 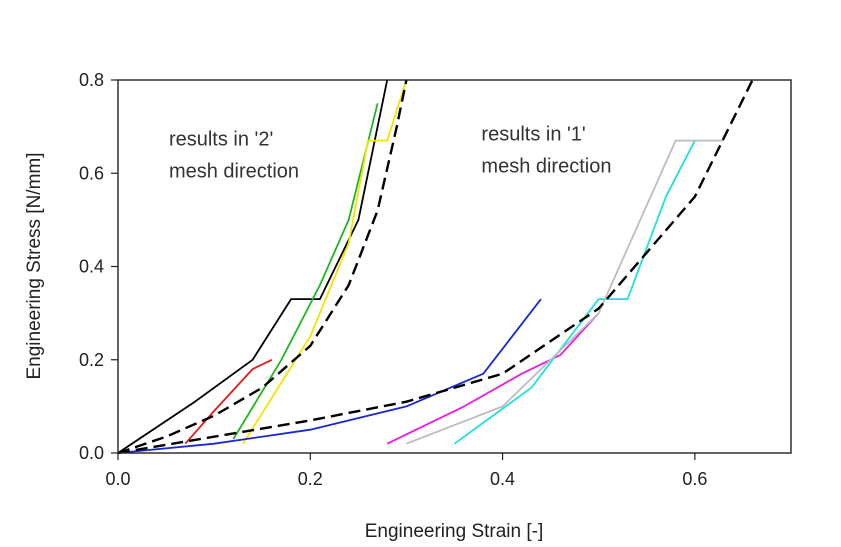 What do you see at coordinates (221, 139) in the screenshot?
I see `annotation-0-line-0: results in '2'` at bounding box center [221, 139].